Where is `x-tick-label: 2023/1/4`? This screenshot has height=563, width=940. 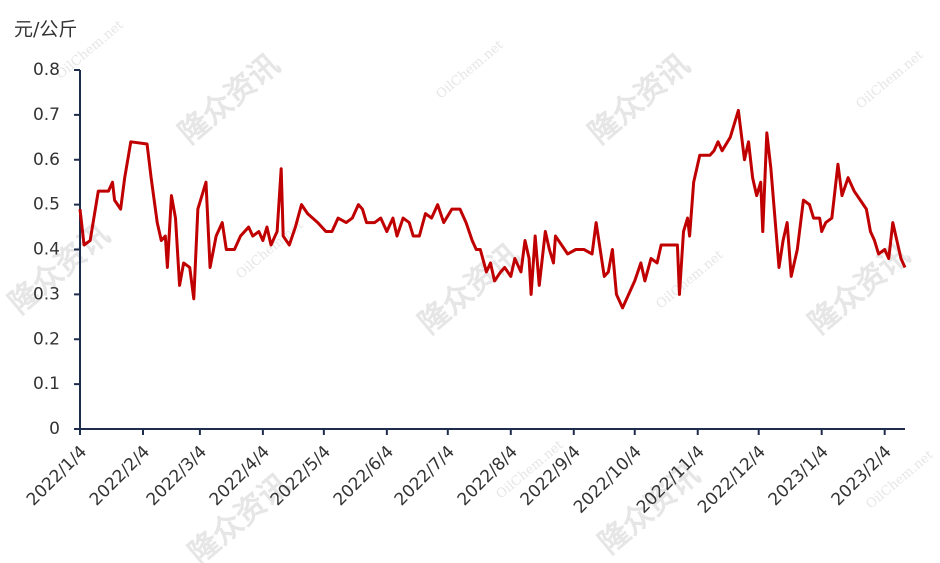
x-tick-label: 2023/1/4 is located at coordinates (799, 476).